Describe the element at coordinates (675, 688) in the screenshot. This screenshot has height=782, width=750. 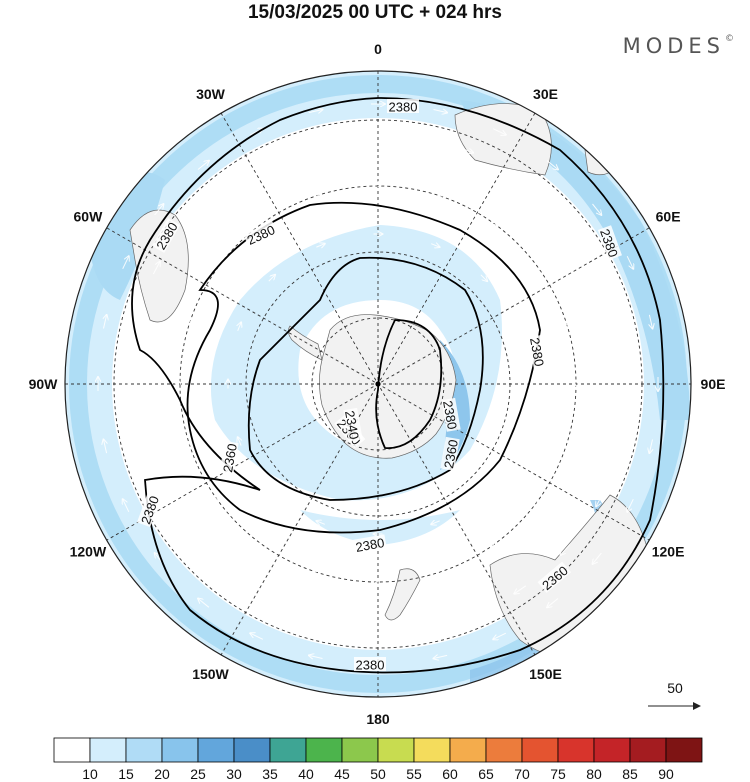
I see `reference-vector-value: 50` at that location.